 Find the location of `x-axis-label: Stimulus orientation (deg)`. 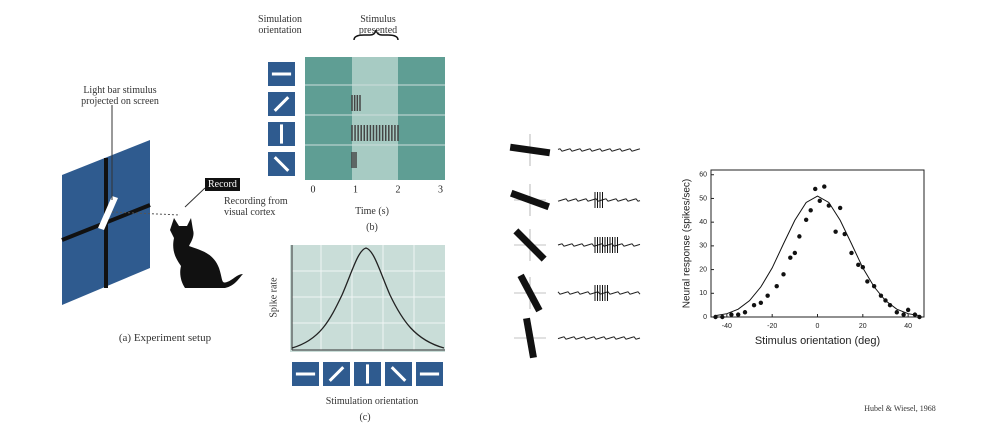

x-axis-label: Stimulus orientation (deg) is located at coordinates (817, 341).